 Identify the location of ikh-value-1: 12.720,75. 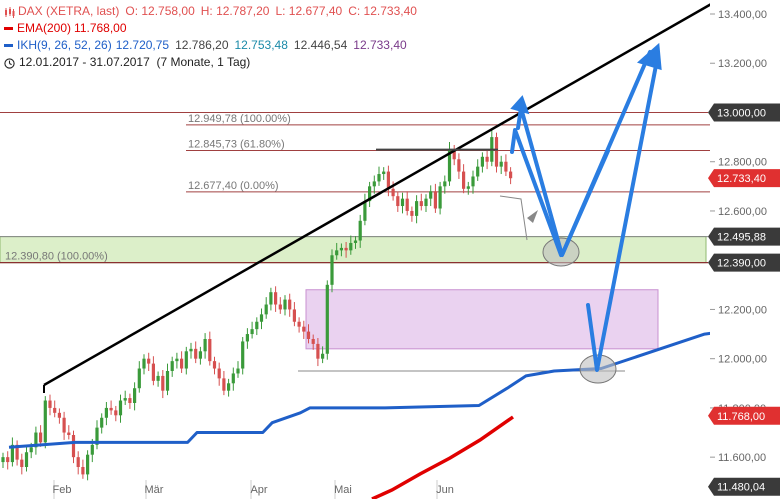
(142, 45).